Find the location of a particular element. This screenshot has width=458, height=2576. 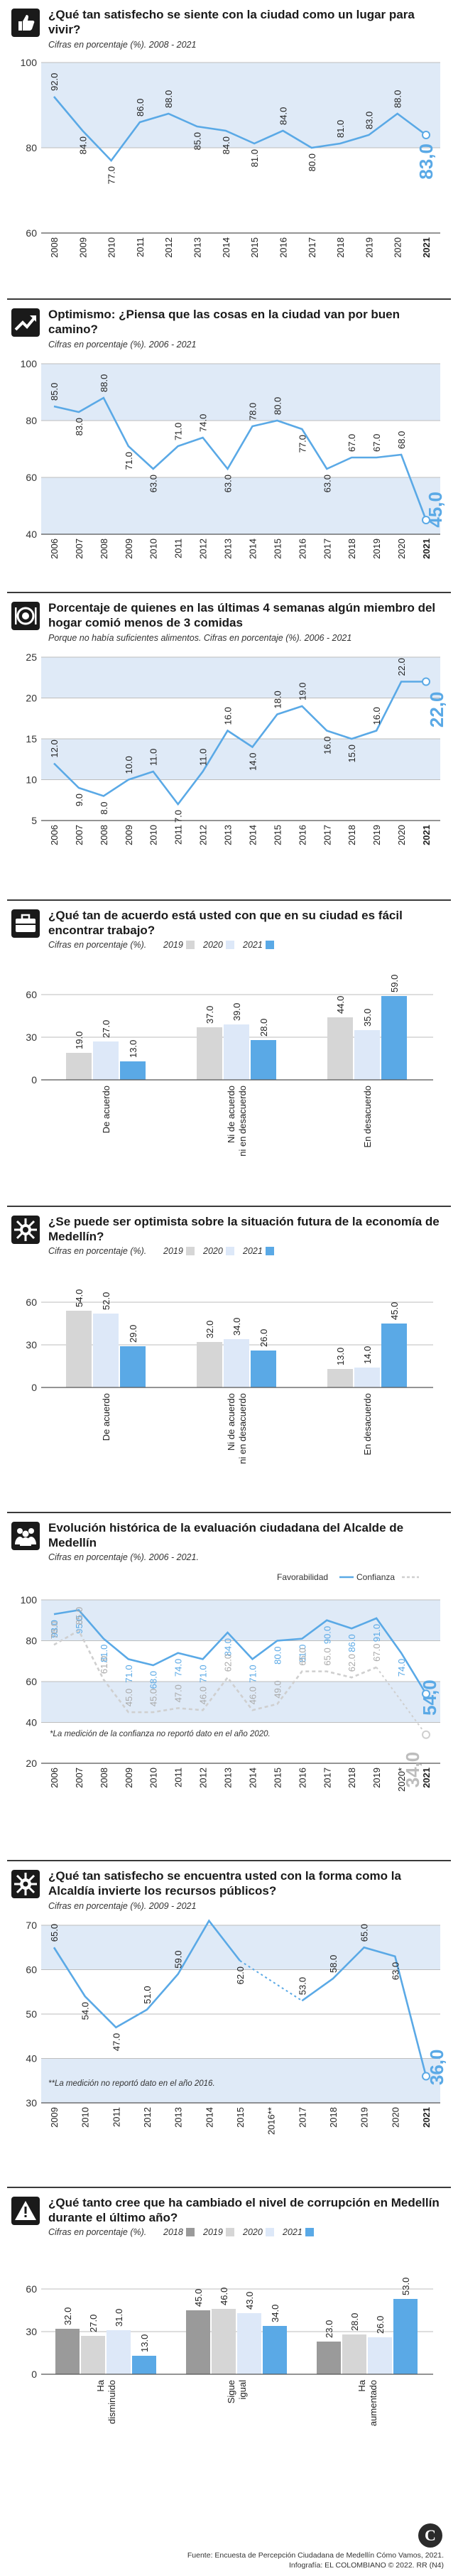

data-label: 18.0 is located at coordinates (277, 699).